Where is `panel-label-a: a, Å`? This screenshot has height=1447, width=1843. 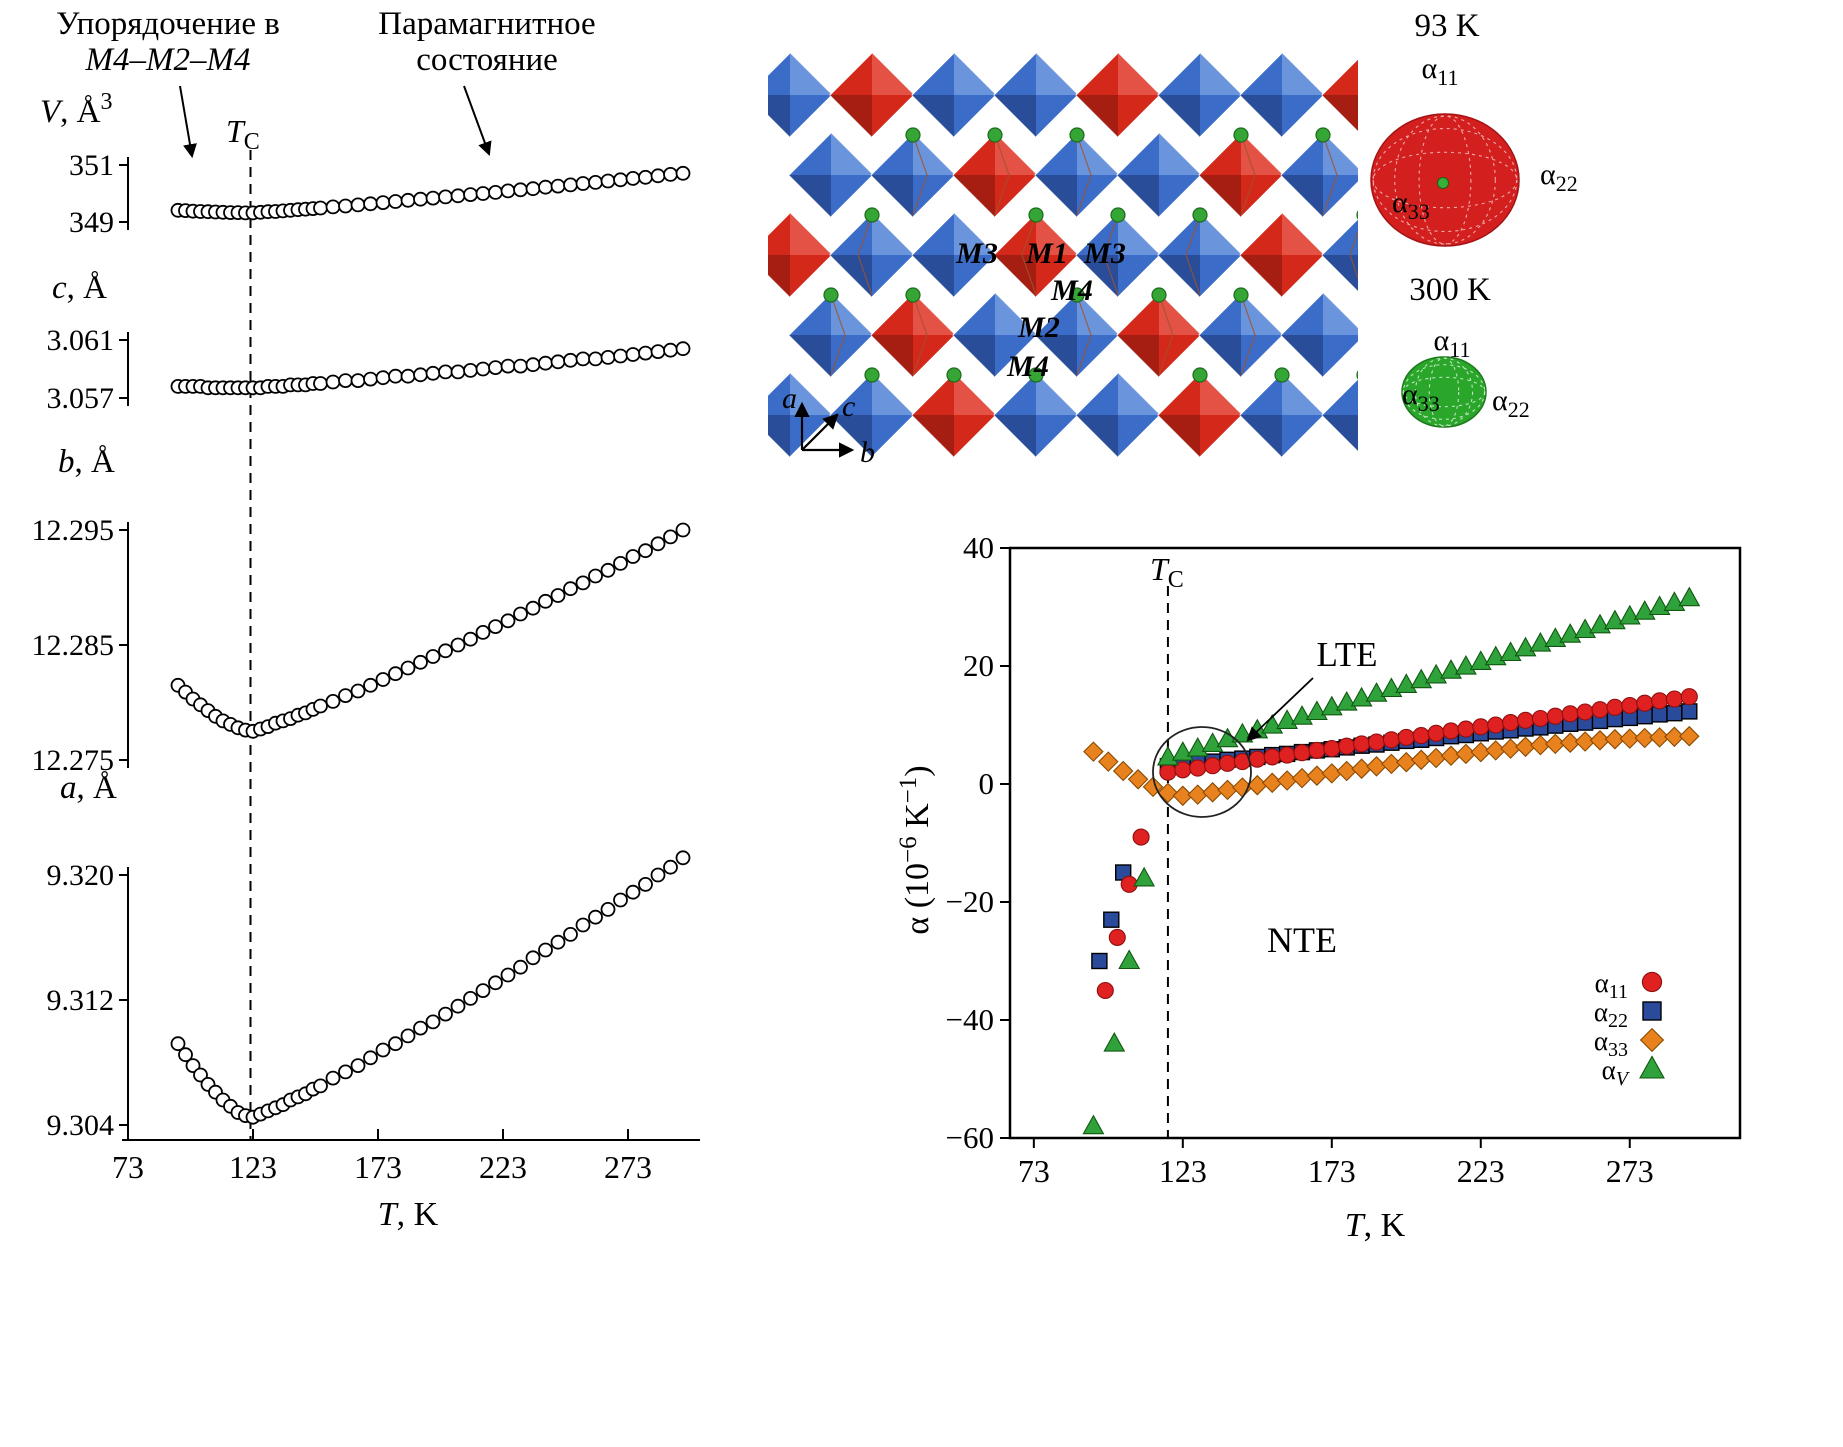 panel-label-a: a, Å is located at coordinates (88, 787).